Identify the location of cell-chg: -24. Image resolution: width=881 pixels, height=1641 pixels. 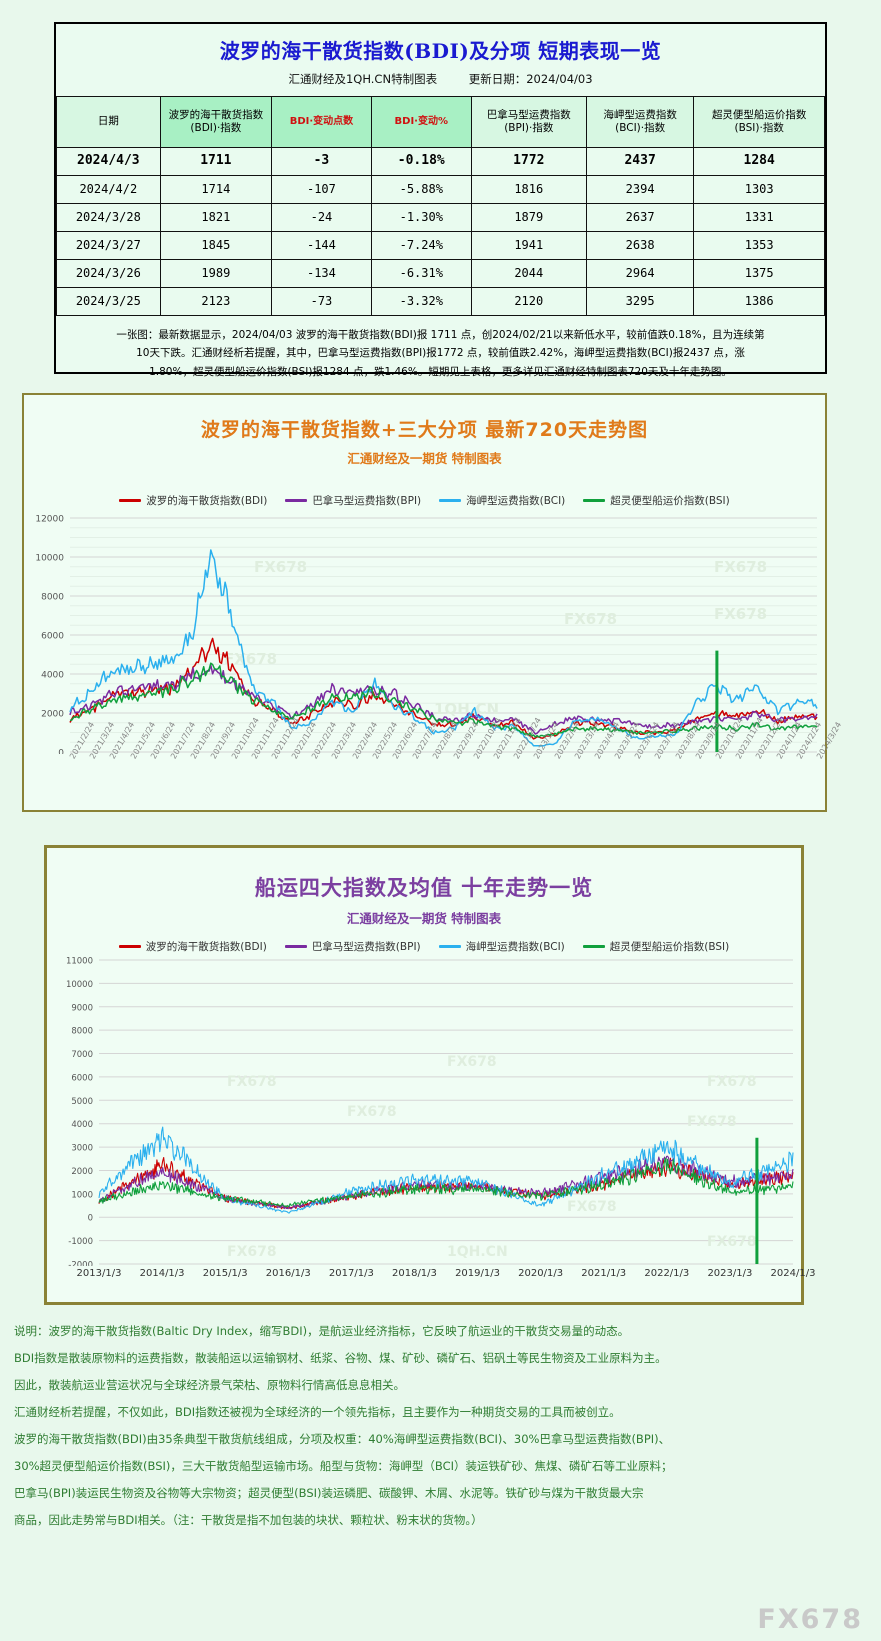
(321, 217).